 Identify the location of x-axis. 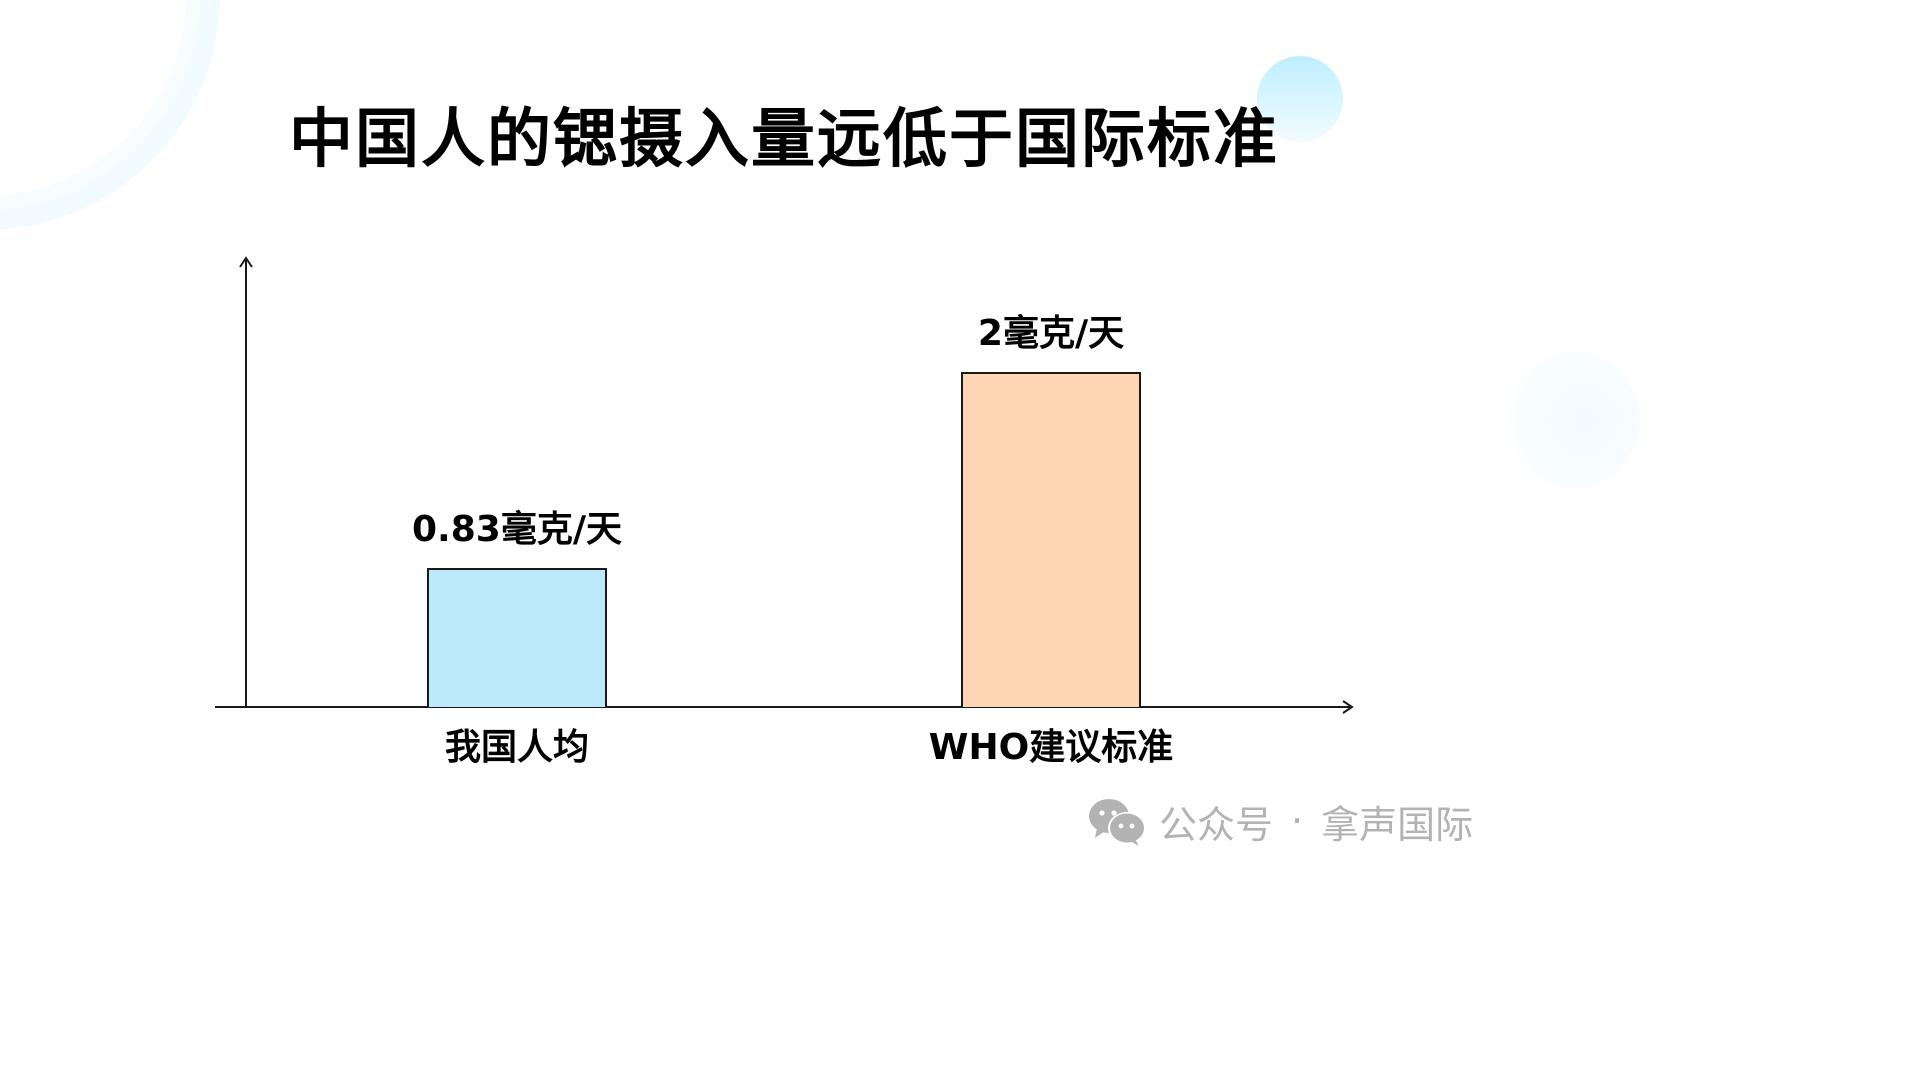
(784, 707).